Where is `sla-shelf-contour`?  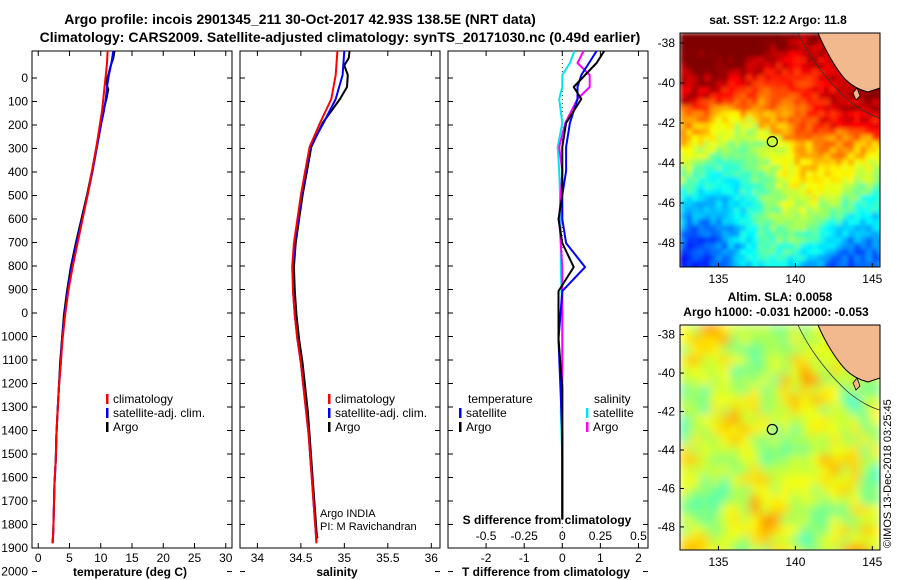
sla-shelf-contour is located at coordinates (838, 368).